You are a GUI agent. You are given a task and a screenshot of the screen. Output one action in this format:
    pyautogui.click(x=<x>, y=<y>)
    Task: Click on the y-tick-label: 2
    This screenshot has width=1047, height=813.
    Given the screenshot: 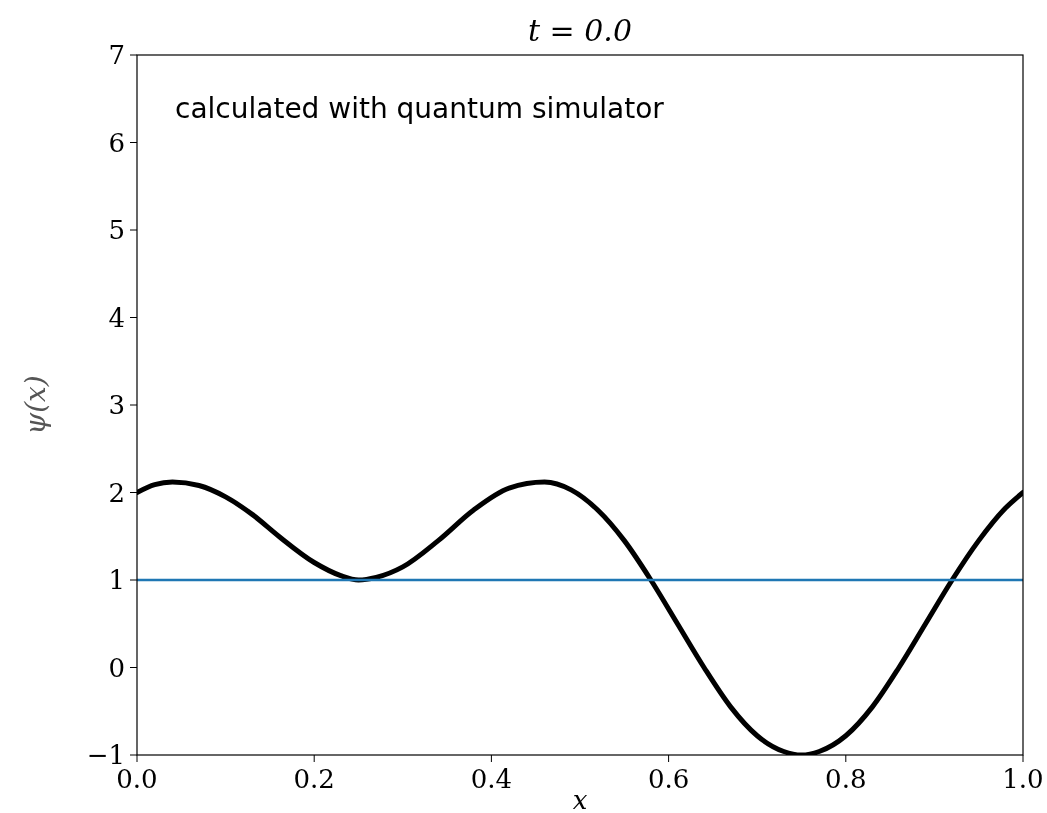 What is the action you would take?
    pyautogui.click(x=116, y=492)
    